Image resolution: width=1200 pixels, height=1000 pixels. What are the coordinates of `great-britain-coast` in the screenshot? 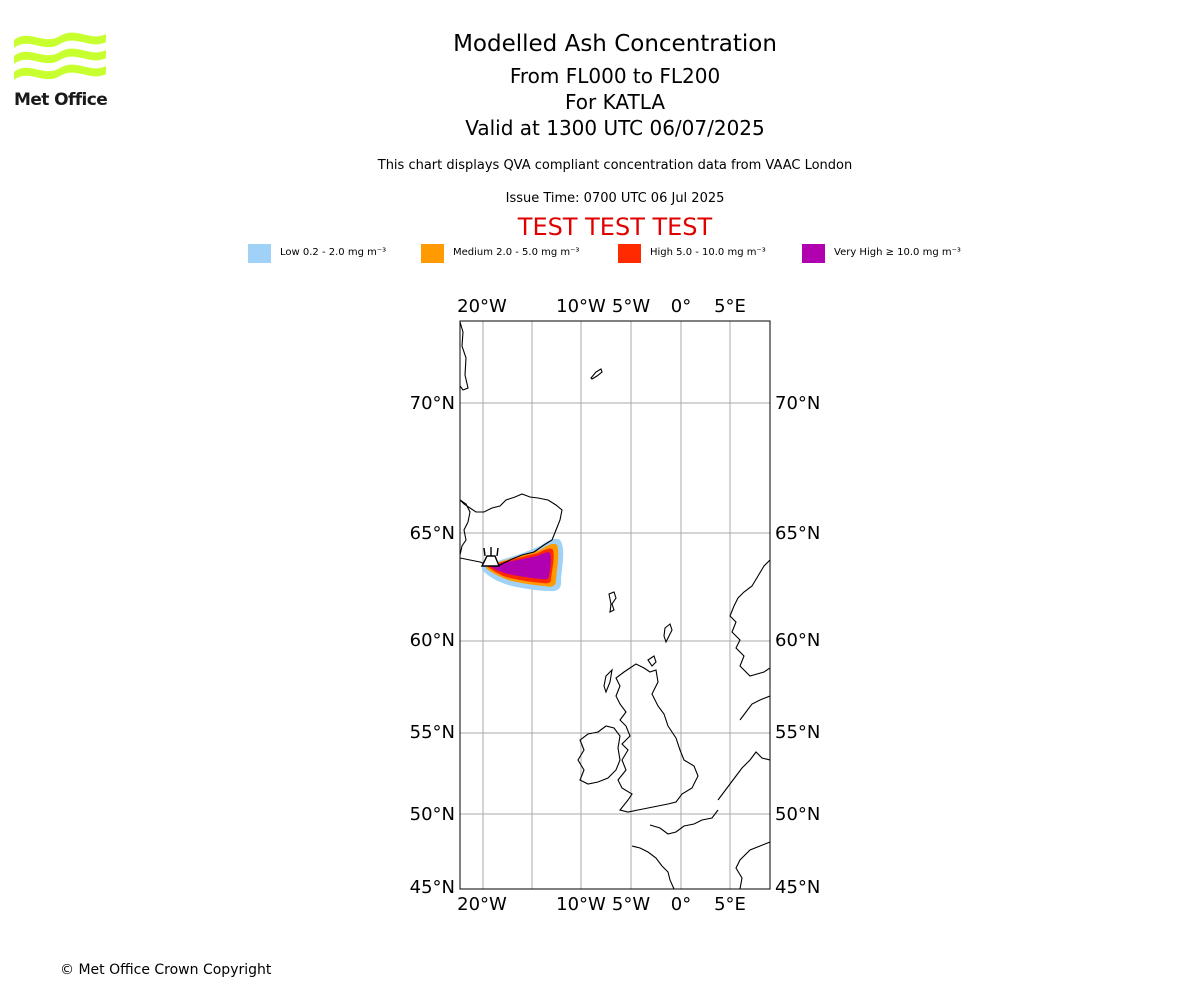 It's located at (657, 738).